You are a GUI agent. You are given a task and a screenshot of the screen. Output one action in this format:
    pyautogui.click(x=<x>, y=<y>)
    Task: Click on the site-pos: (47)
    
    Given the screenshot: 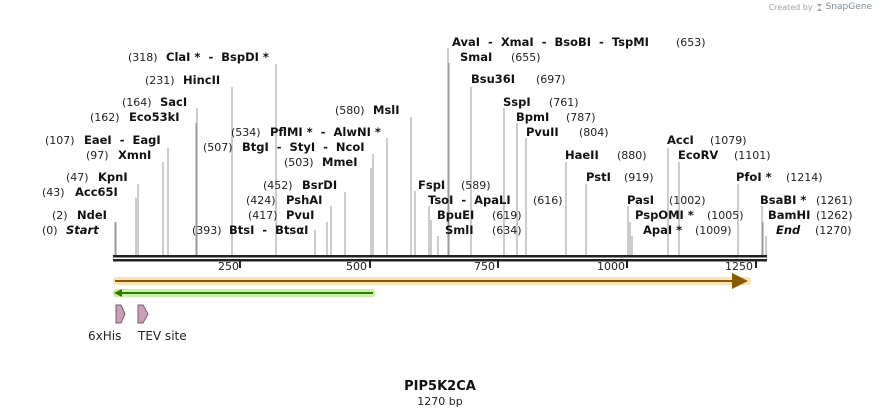 What is the action you would take?
    pyautogui.click(x=77, y=177)
    